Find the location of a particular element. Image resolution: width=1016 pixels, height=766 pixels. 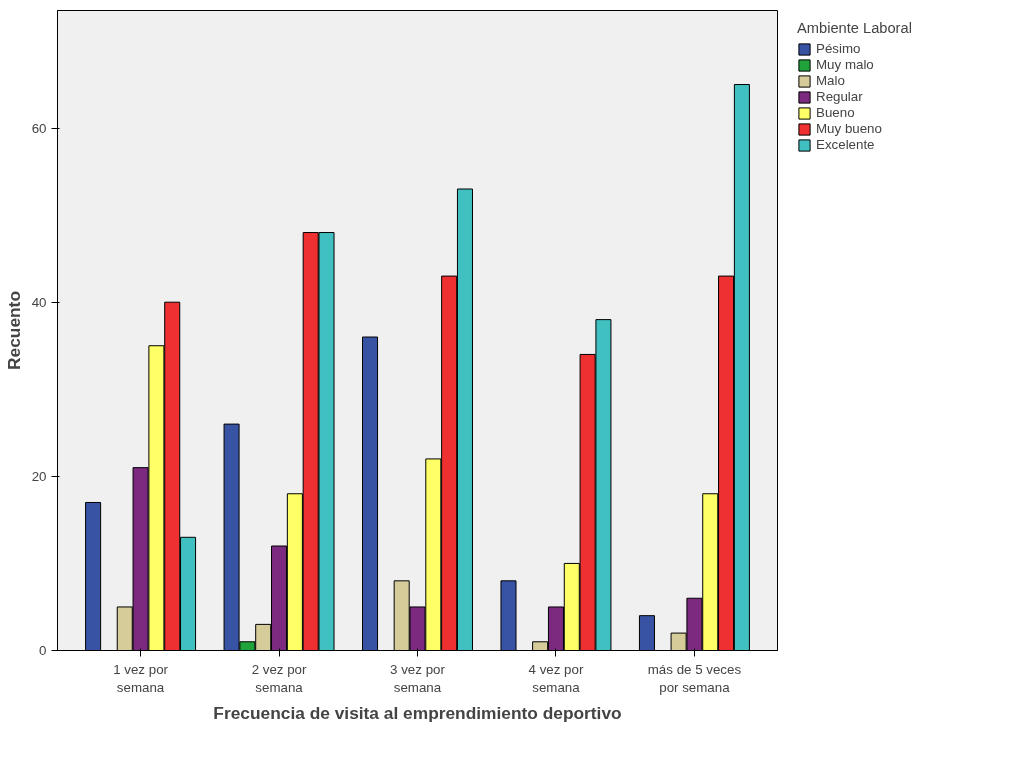

x-tick-label: 2 vez por semana is located at coordinates (279, 678).